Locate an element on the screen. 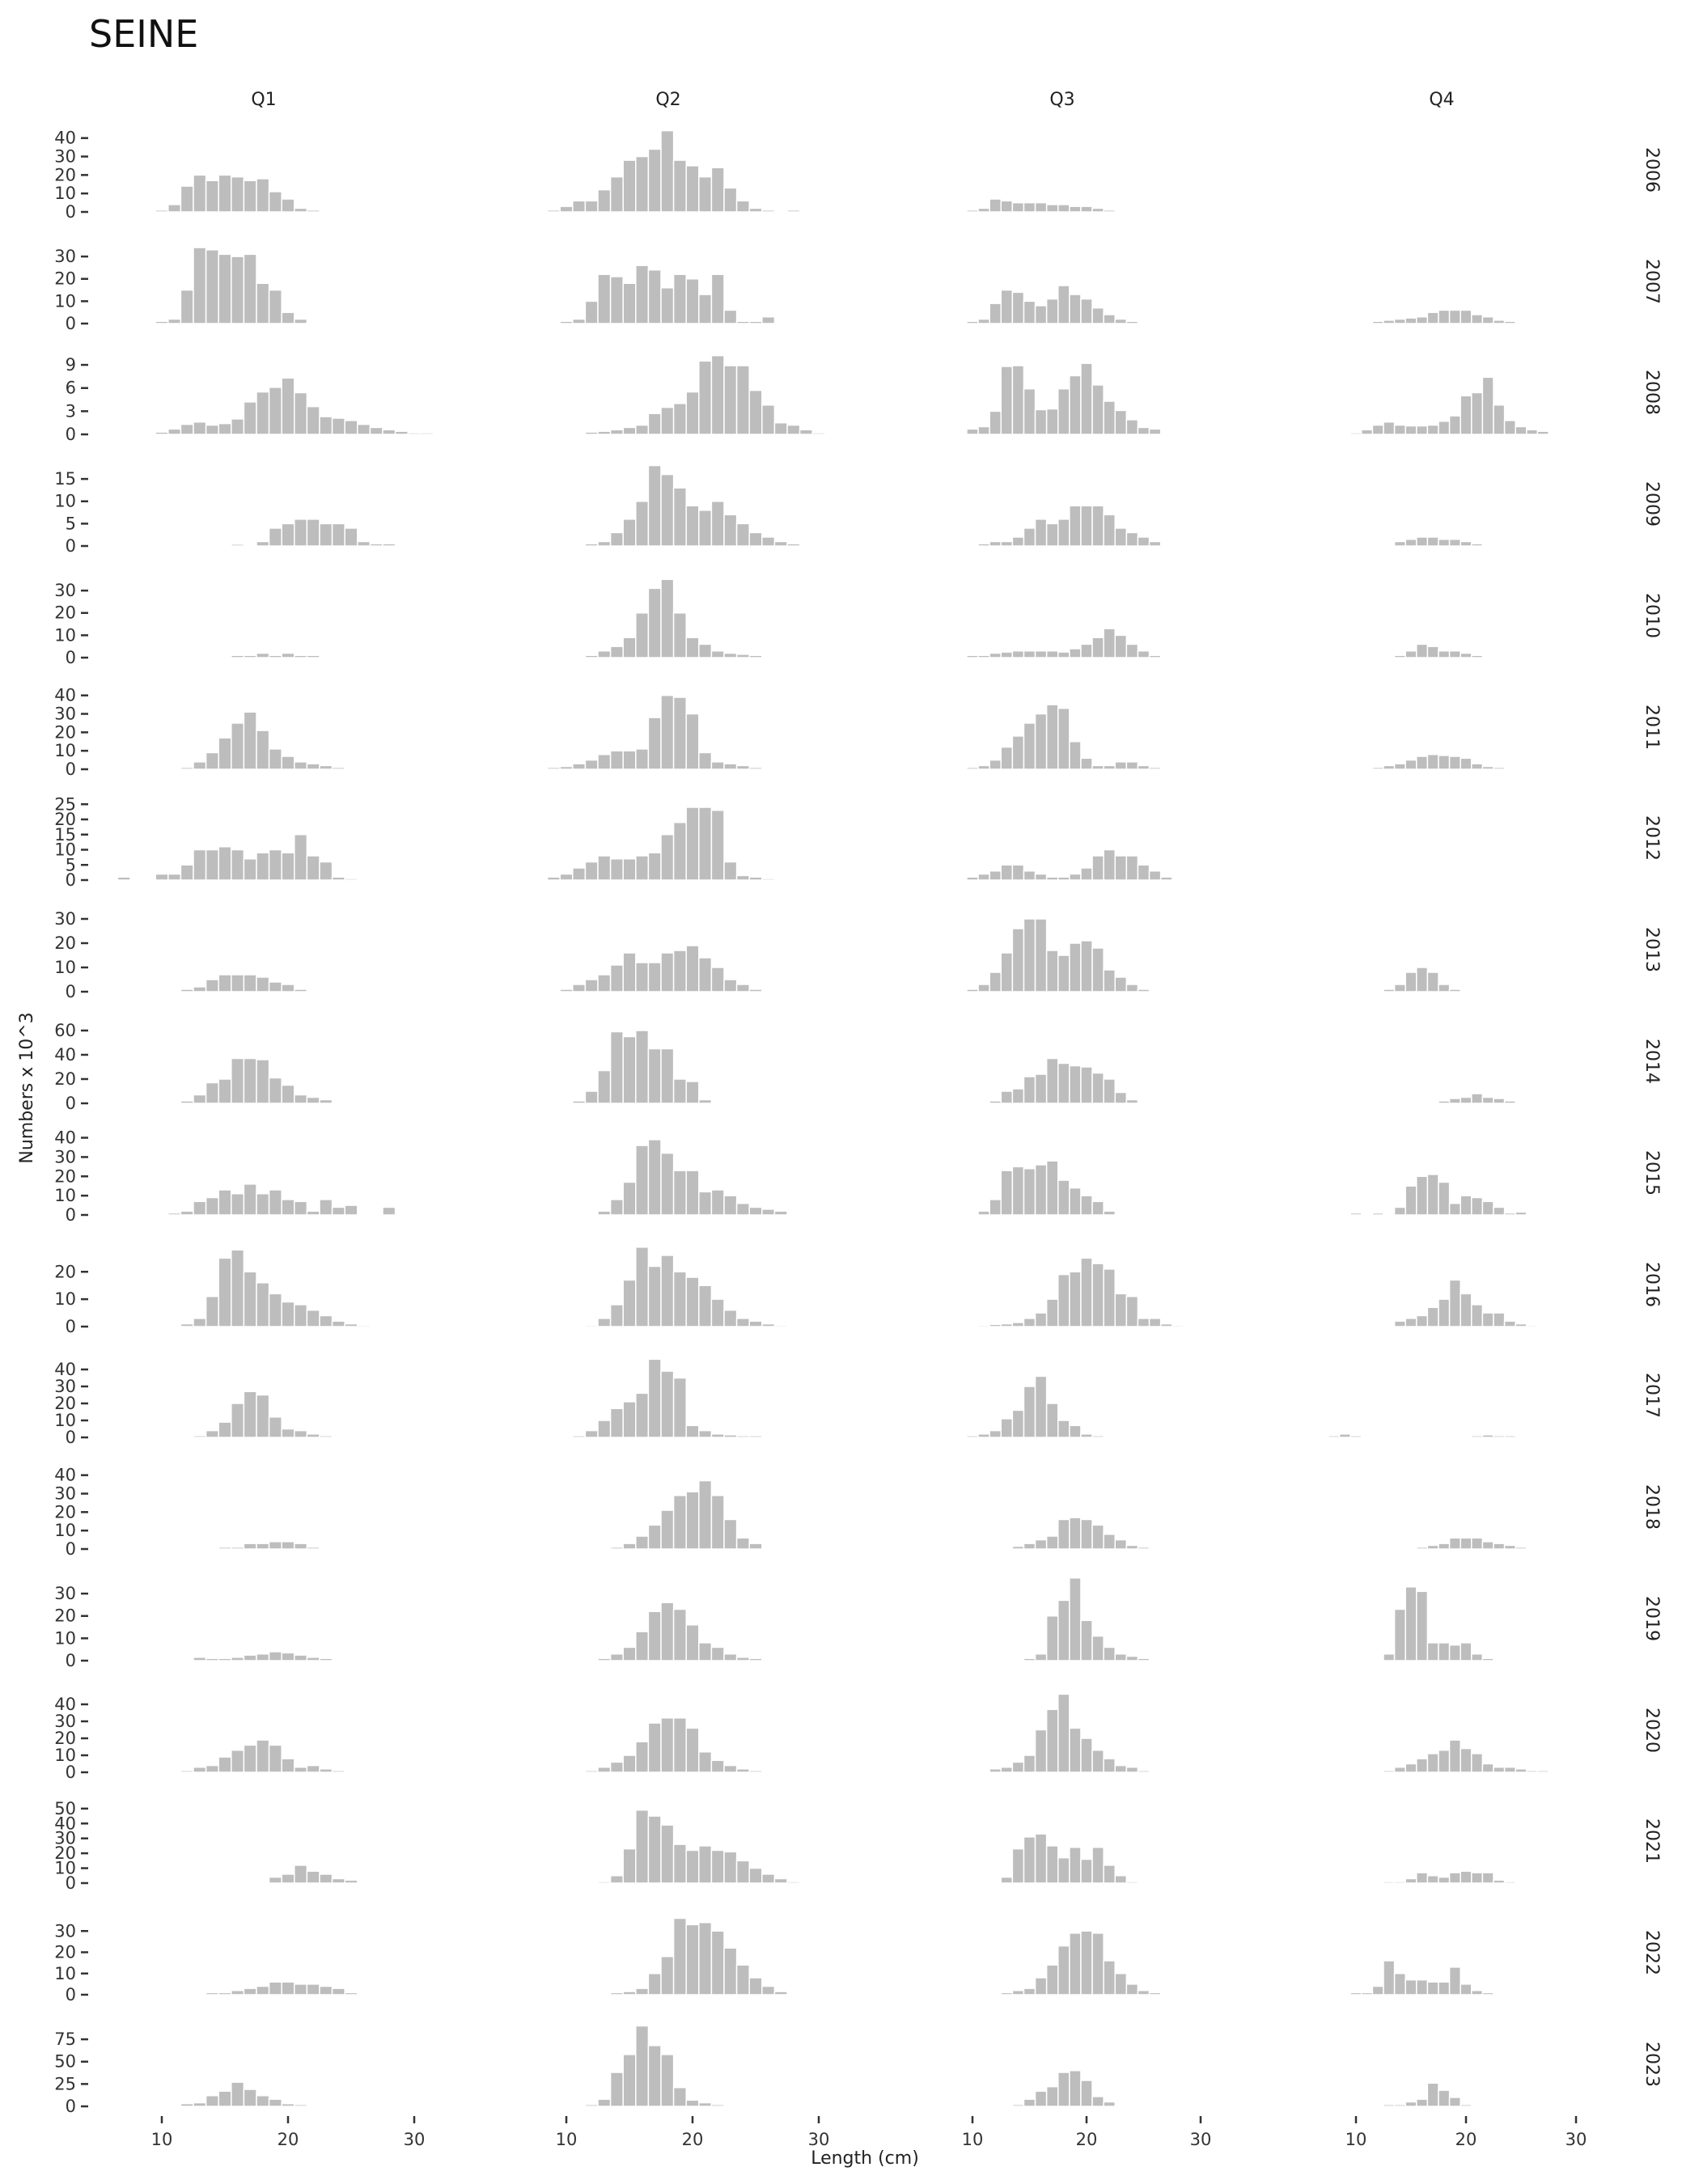 This screenshot has height=2184, width=1699. strip-label-year-2015: 2015 is located at coordinates (1652, 1173).